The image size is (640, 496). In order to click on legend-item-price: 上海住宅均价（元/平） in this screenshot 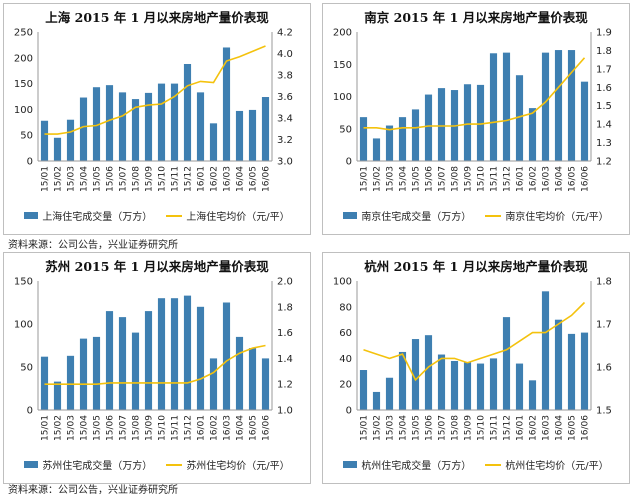, I will do `click(228, 215)`.